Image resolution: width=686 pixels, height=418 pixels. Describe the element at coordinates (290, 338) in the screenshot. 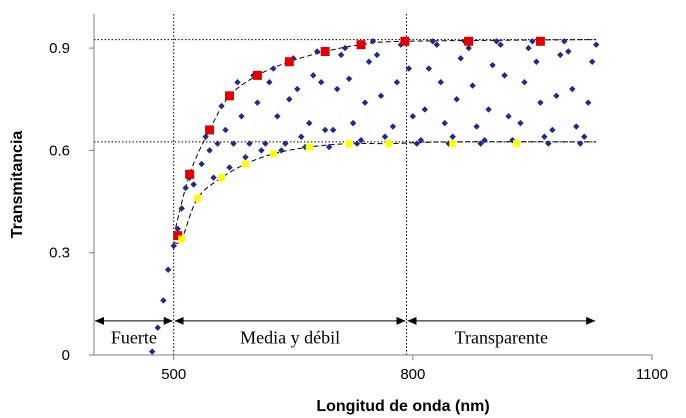

I see `region-label: Media y débil` at that location.